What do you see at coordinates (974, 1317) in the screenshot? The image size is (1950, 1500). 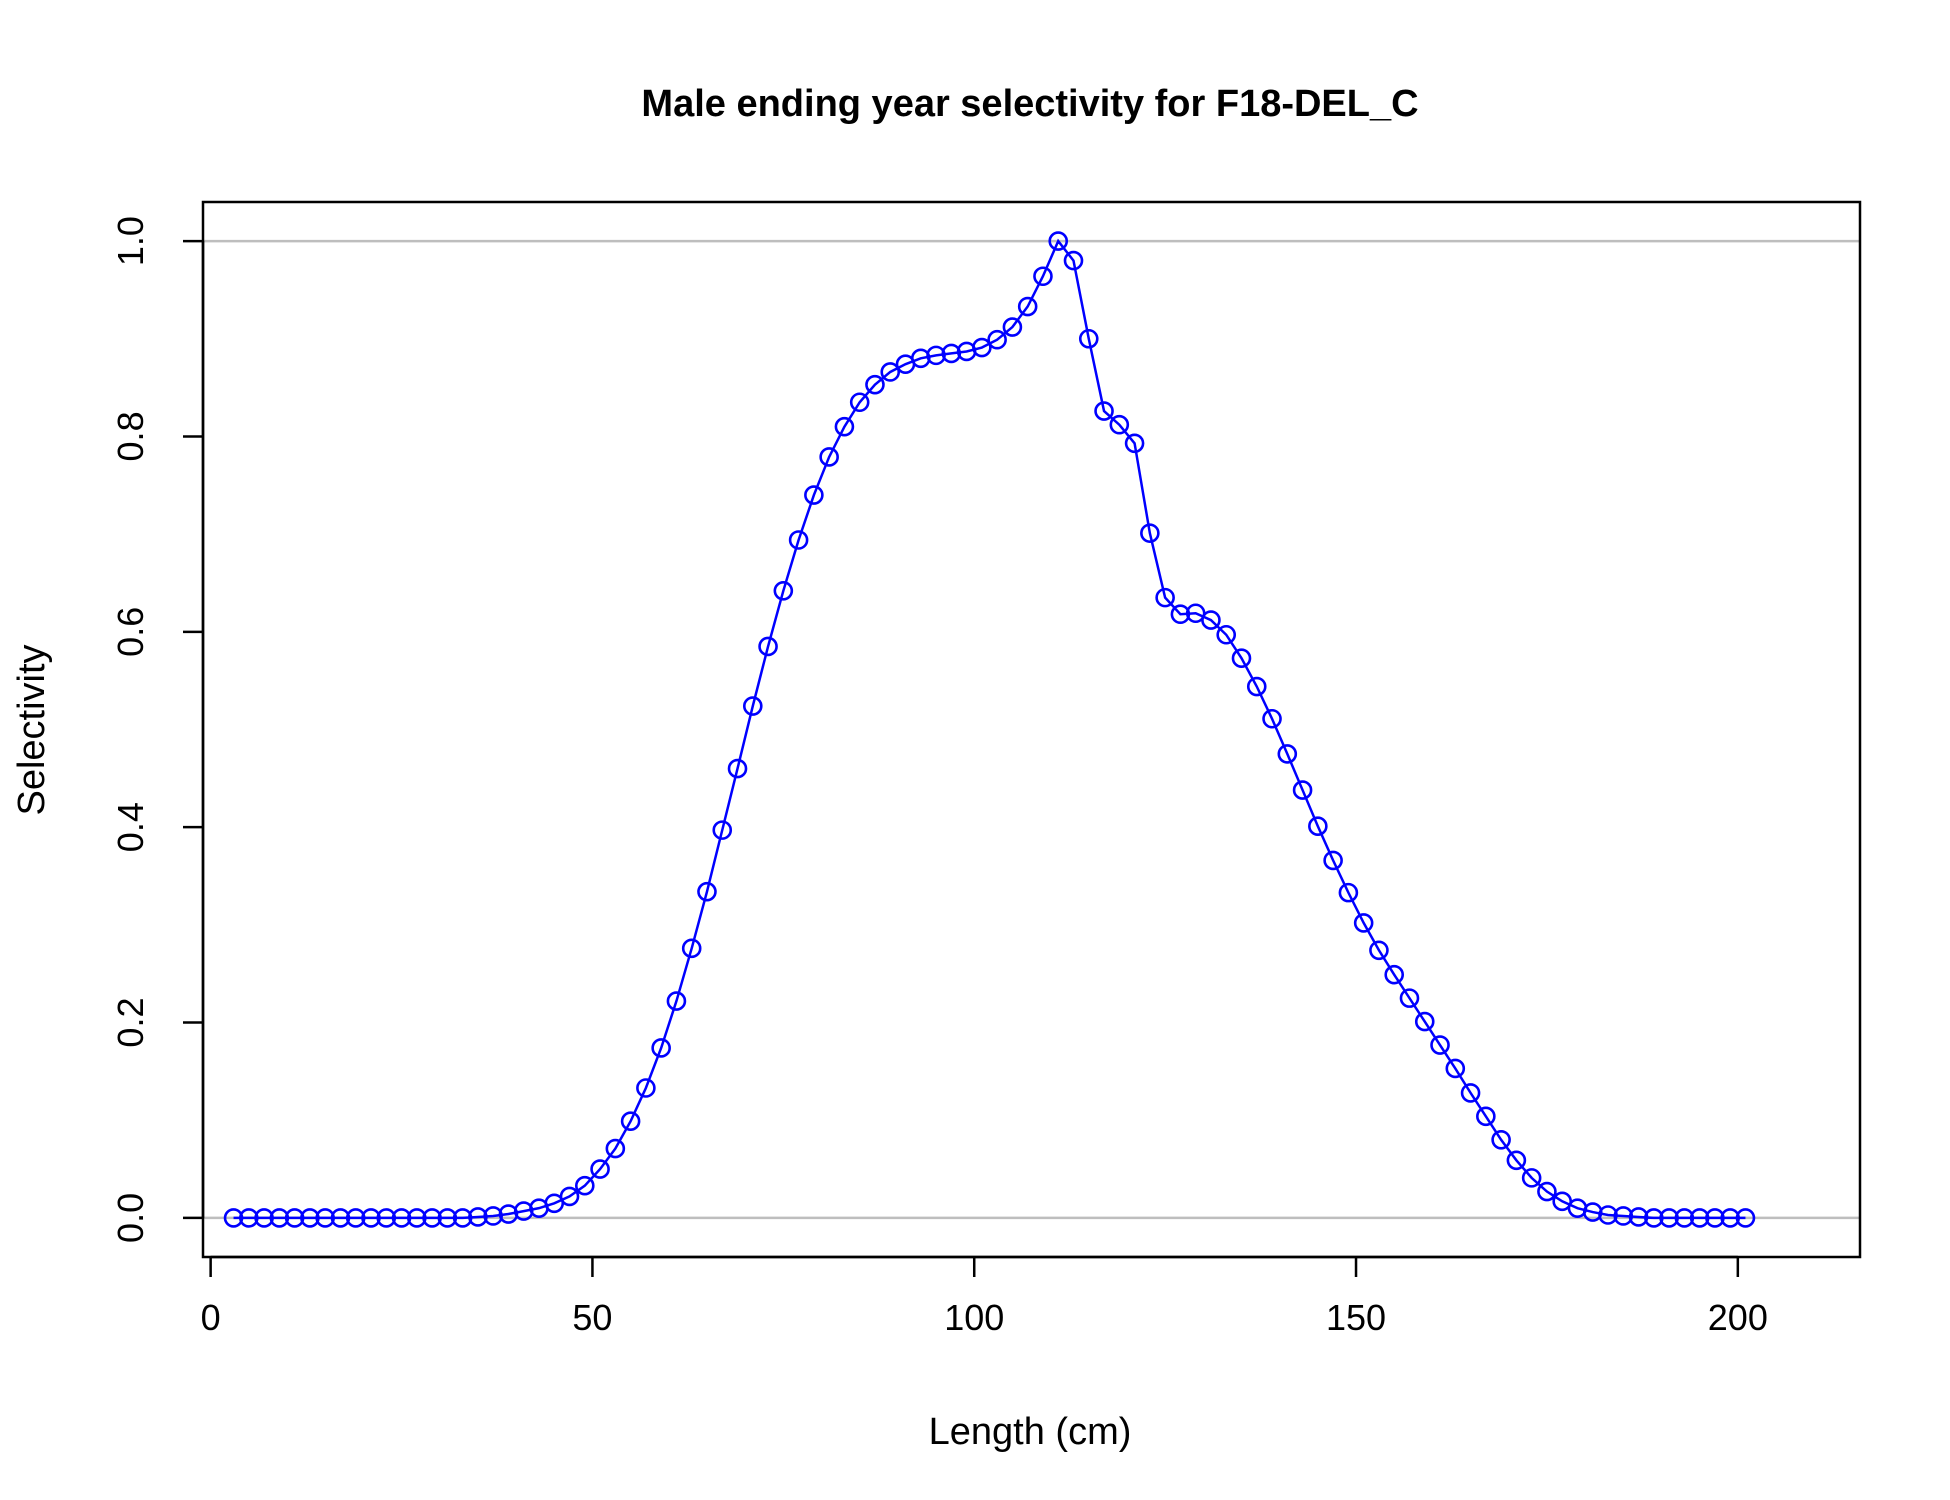 I see `x-tick-label: 100` at bounding box center [974, 1317].